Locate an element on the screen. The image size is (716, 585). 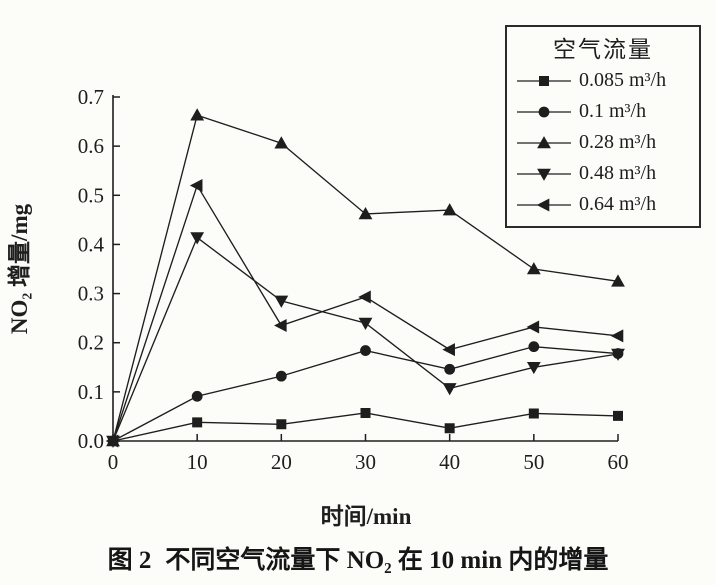
triangle-left-icon is located at coordinates (543, 204).